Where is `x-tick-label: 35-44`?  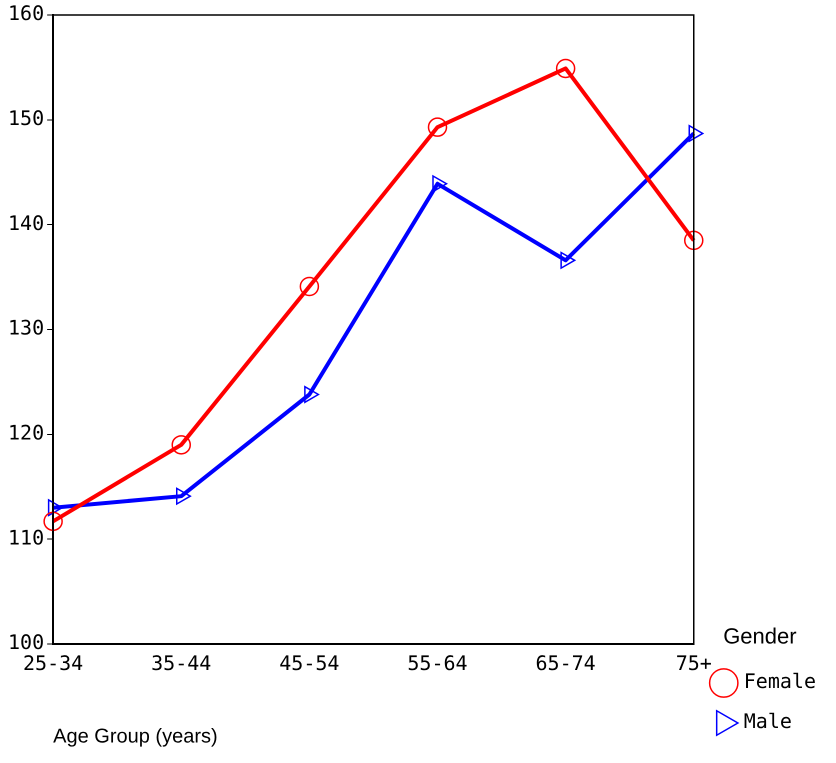 x-tick-label: 35-44 is located at coordinates (181, 663).